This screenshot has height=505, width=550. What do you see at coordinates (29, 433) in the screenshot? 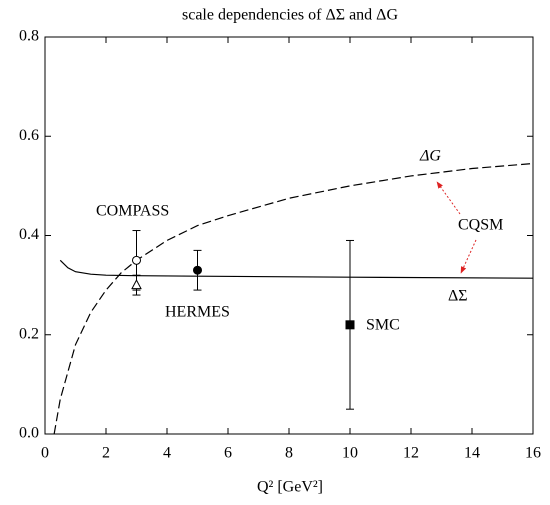
I see `y-tick-label: 0.0` at bounding box center [29, 433].